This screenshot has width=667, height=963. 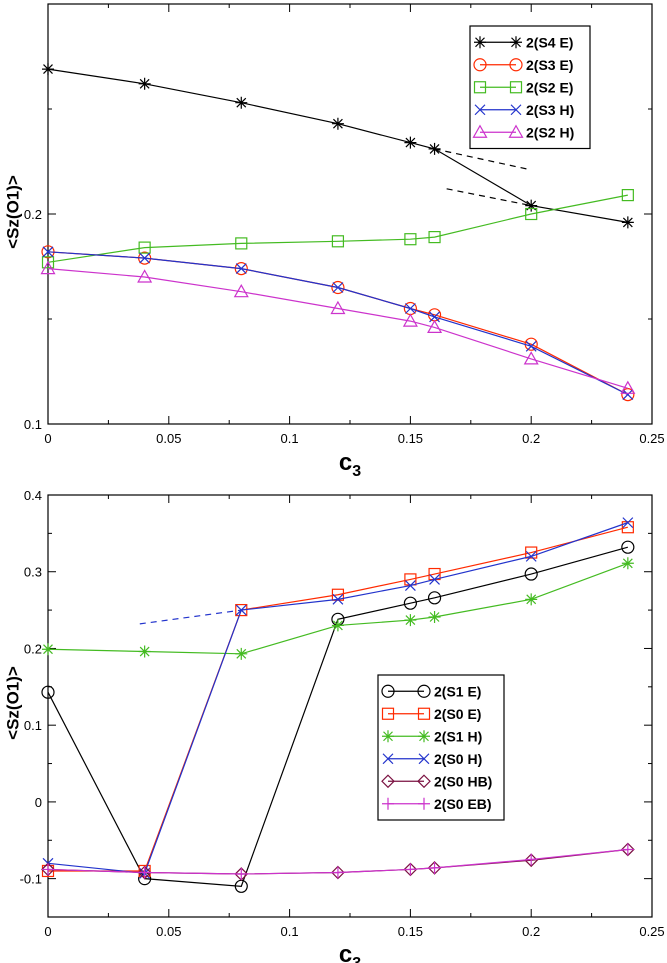 What do you see at coordinates (12, 212) in the screenshot?
I see `y-axis-label: <Sz(O1)>` at bounding box center [12, 212].